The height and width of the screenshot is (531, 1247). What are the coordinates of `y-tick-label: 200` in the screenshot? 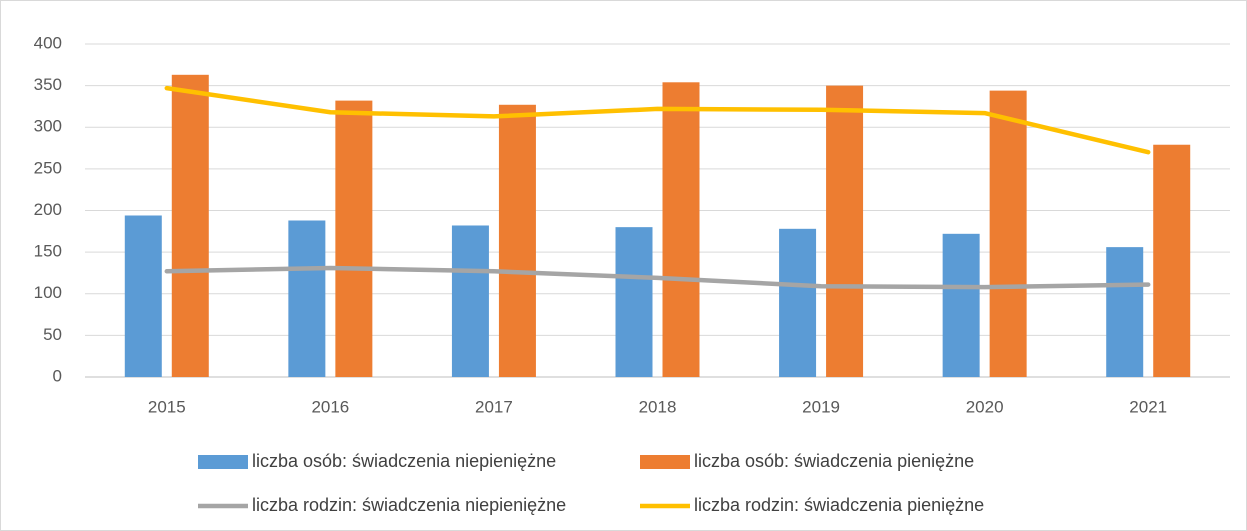 It's located at (48, 209).